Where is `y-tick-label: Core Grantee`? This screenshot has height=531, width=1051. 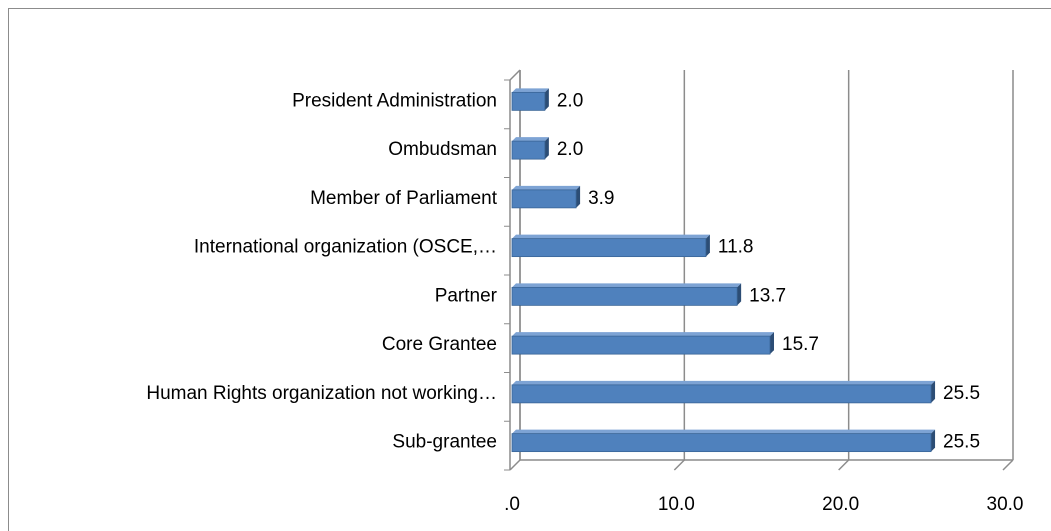 y-tick-label: Core Grantee is located at coordinates (439, 344).